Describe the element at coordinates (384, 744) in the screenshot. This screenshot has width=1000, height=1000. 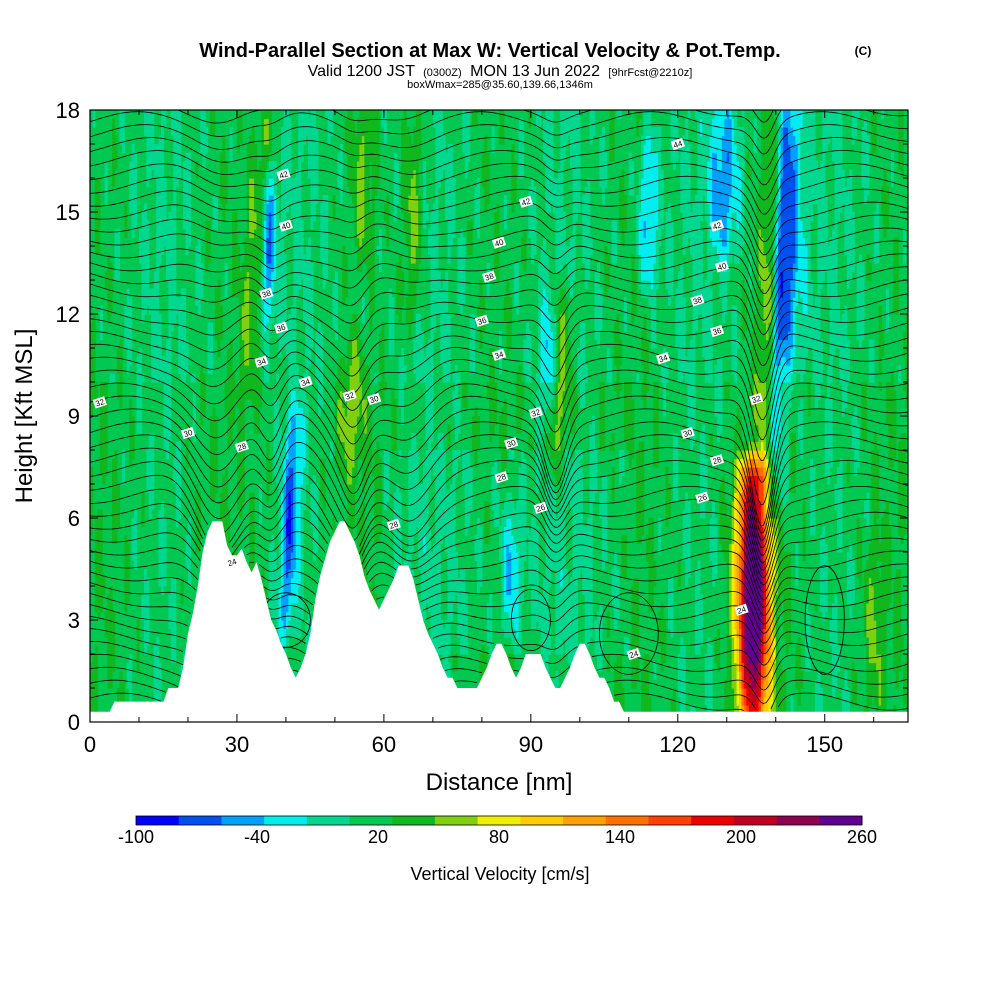
I see `x-tick-label: 60` at that location.